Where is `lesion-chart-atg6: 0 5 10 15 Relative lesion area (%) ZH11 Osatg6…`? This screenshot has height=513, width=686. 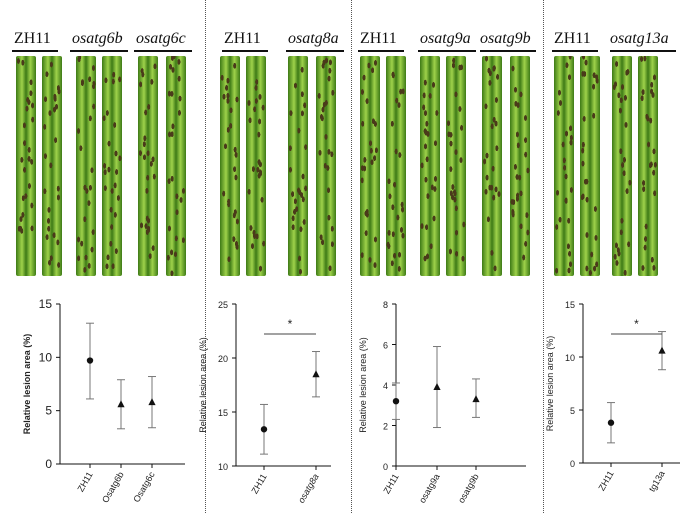
lesion-chart-atg6: 0 5 10 15 Relative lesion area (%) ZH11 Osatg6… is located at coordinates (103, 400).